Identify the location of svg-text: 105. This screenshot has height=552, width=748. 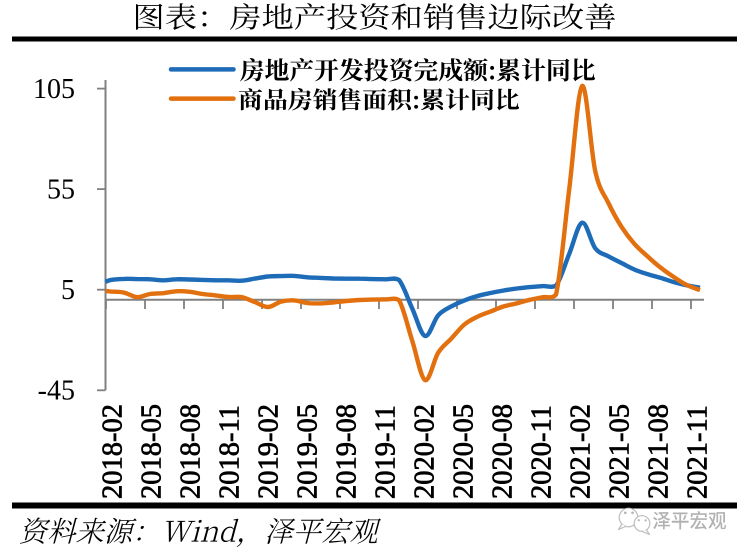
(54, 89).